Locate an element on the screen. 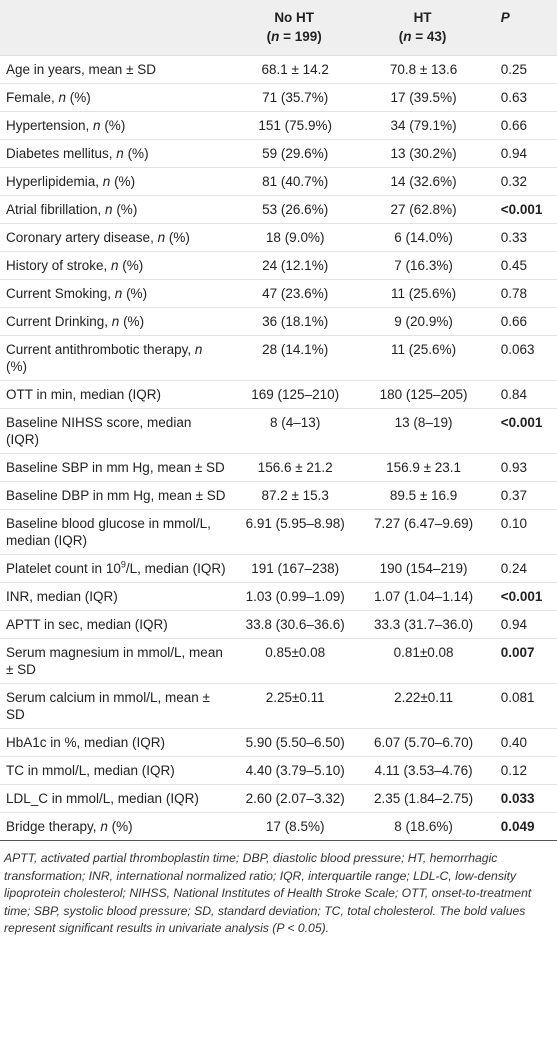  value-cell: 13 (30.2%) is located at coordinates (422, 153).